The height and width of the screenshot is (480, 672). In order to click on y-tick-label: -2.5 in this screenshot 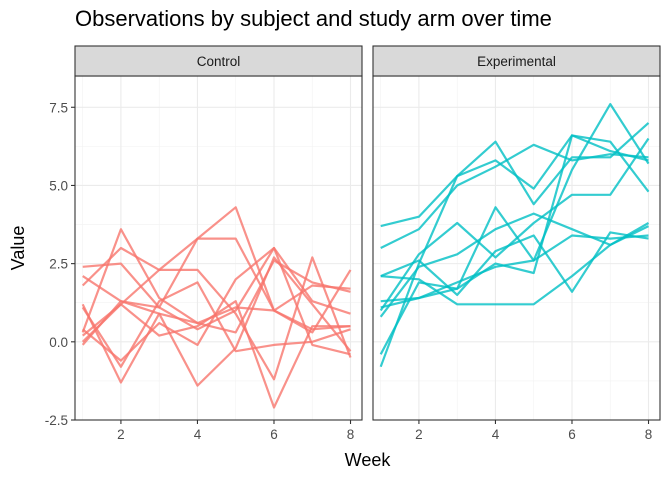, I will do `click(56, 420)`.